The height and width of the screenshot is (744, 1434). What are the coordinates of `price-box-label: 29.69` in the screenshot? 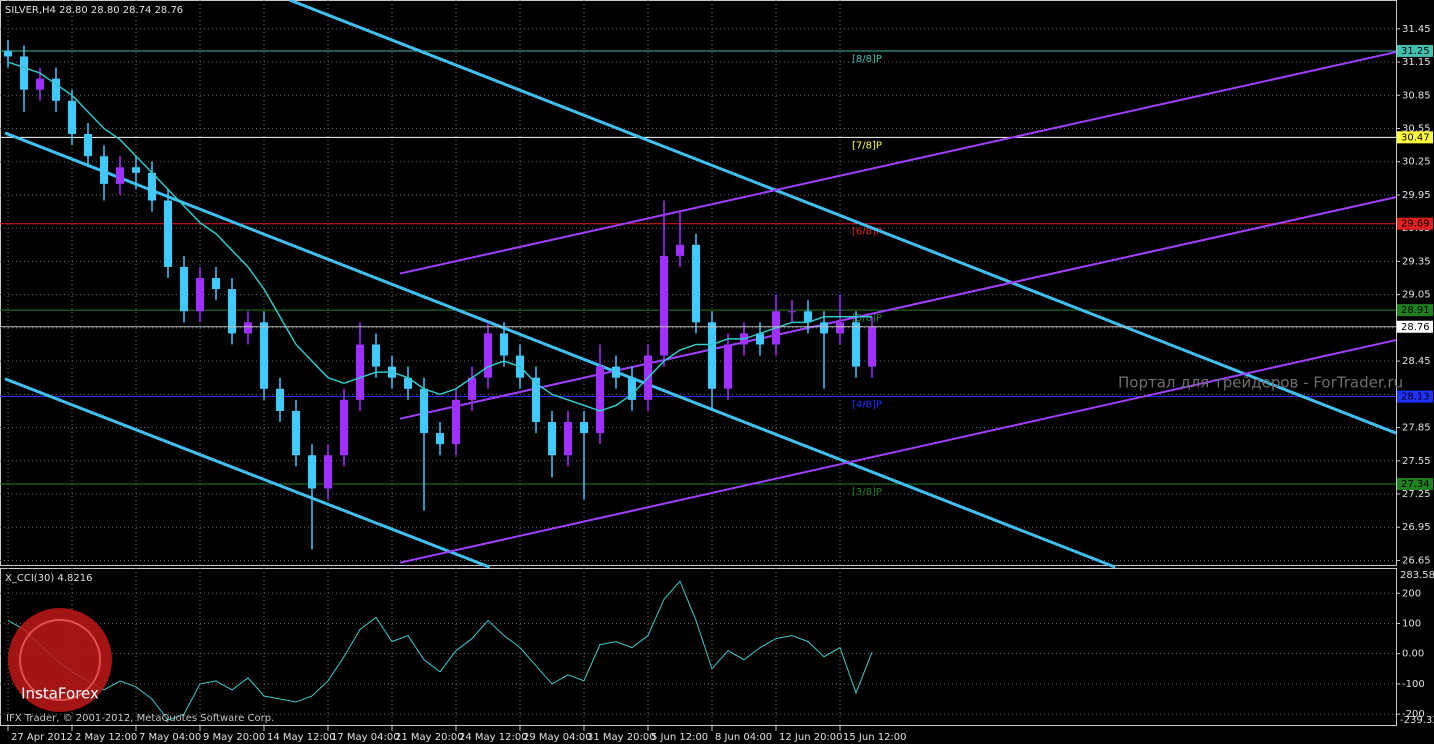 It's located at (1415, 224).